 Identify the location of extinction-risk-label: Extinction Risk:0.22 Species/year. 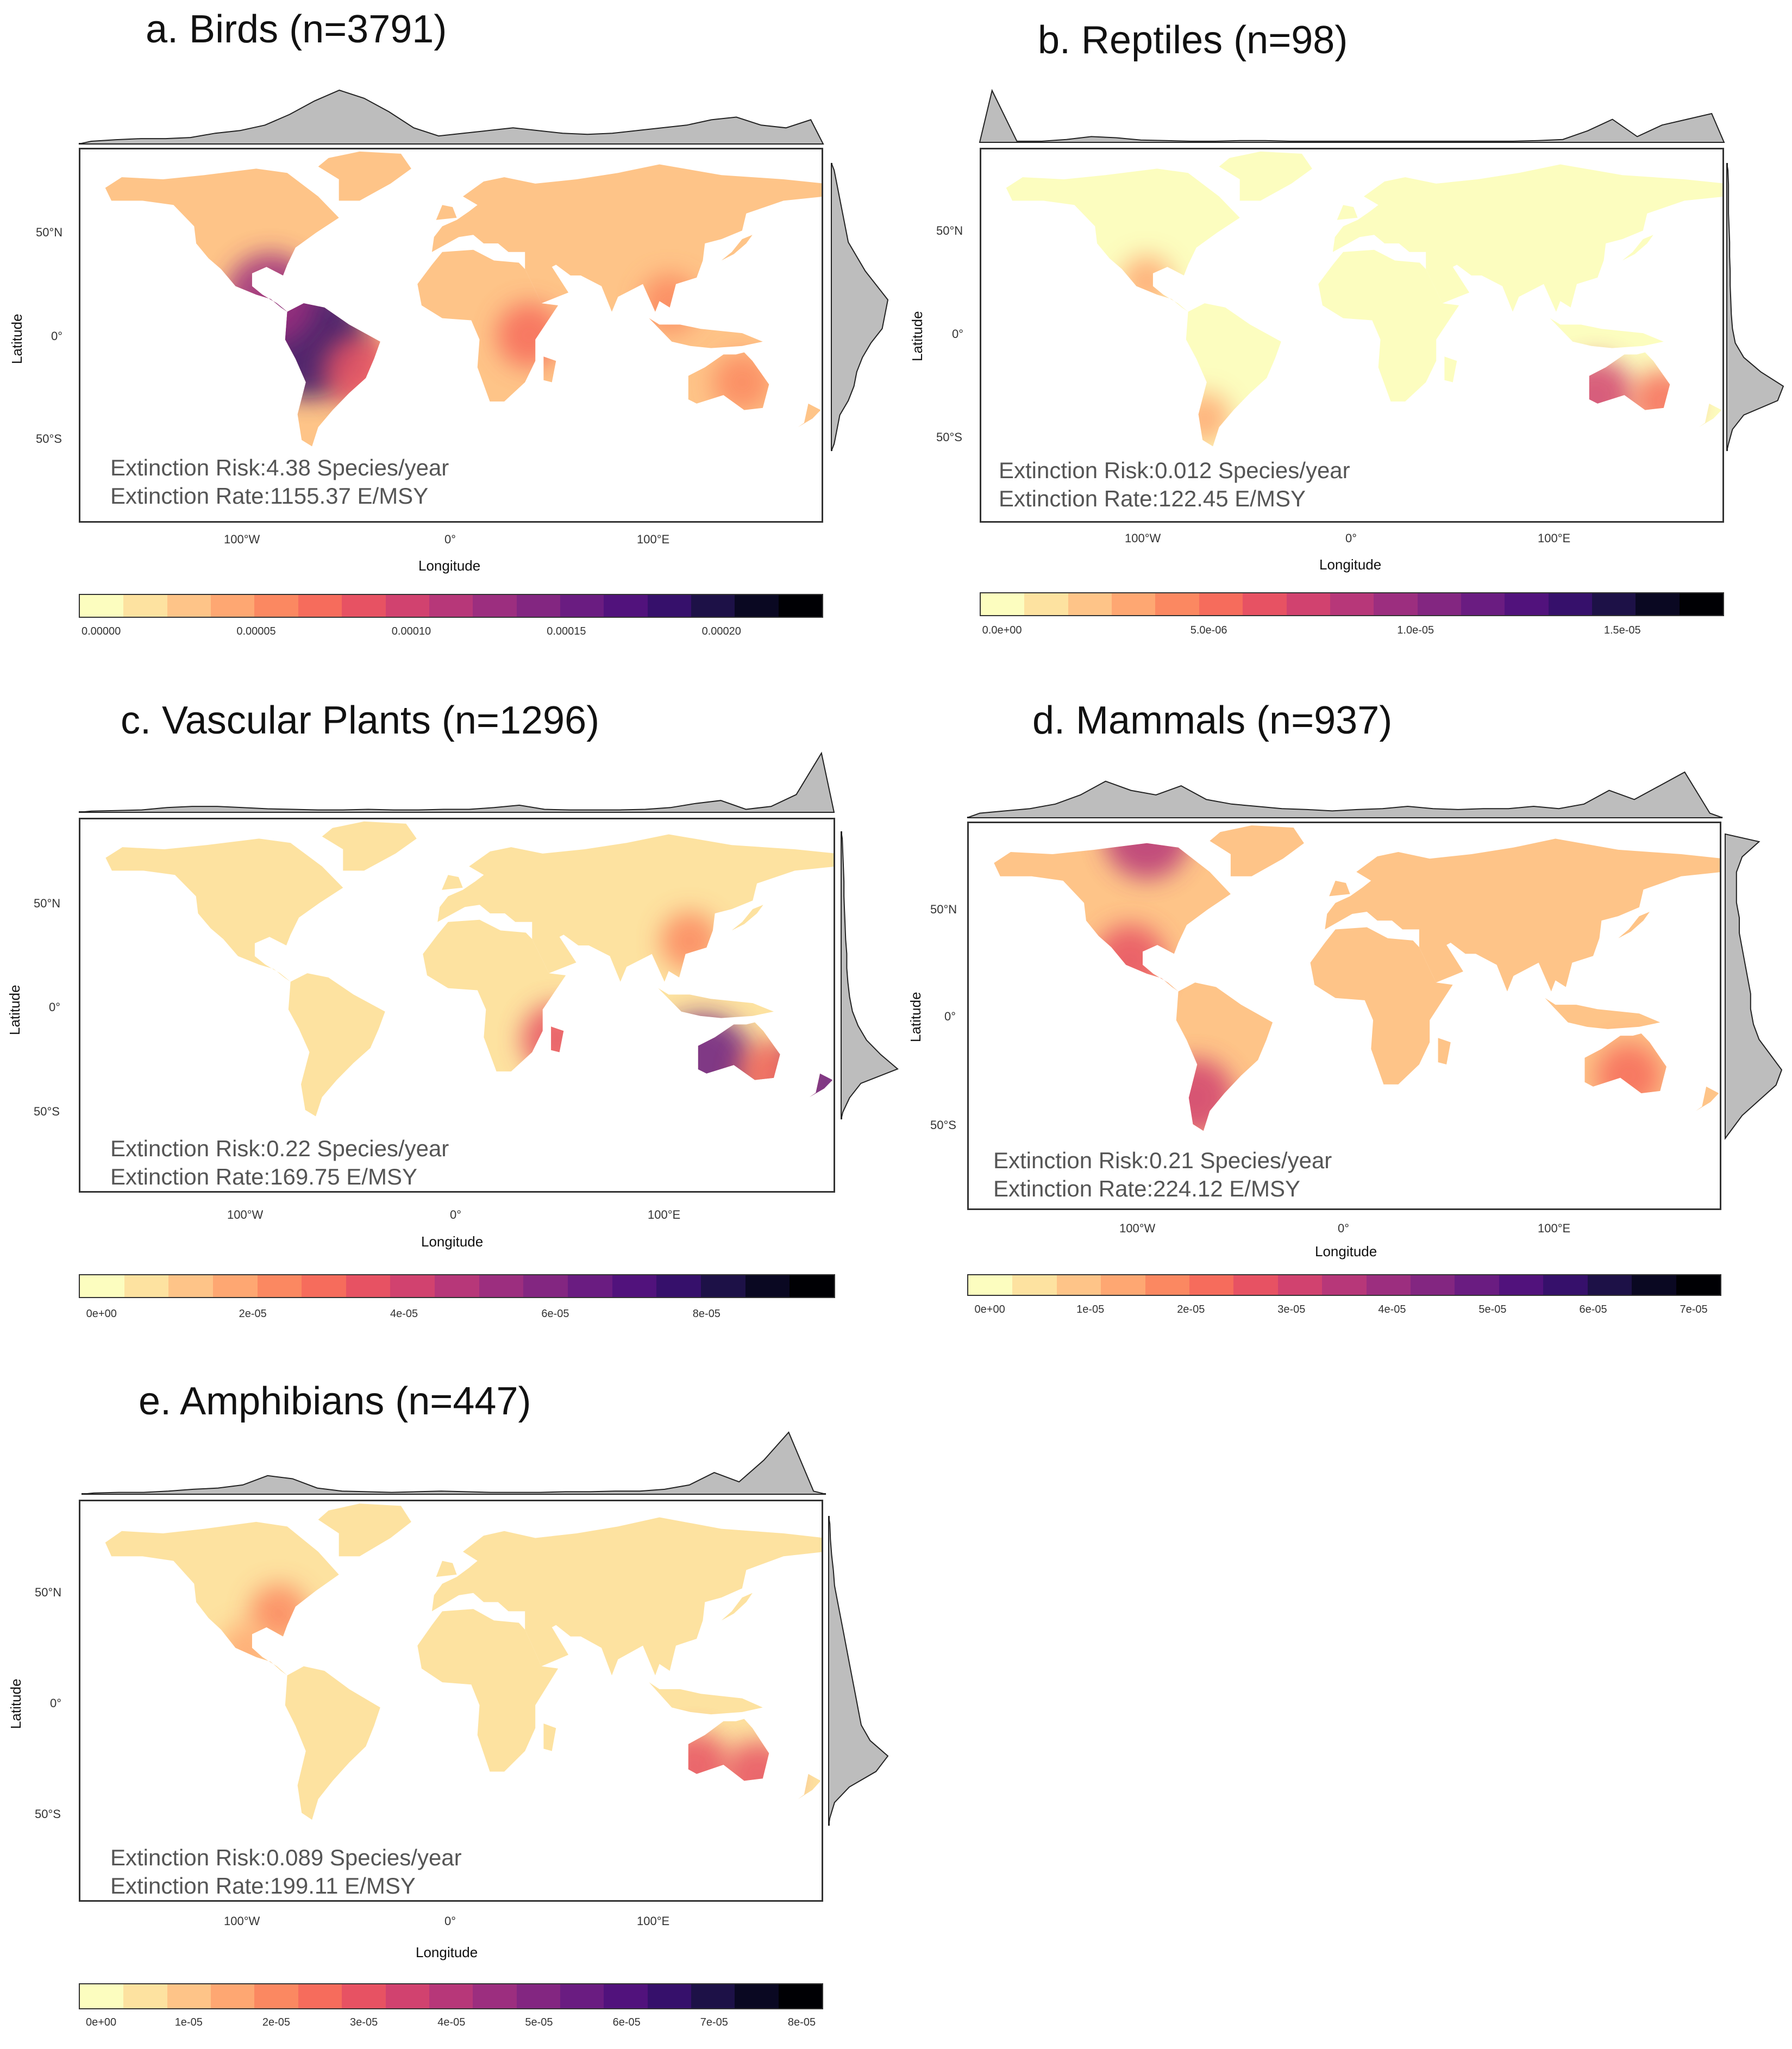
(279, 1148).